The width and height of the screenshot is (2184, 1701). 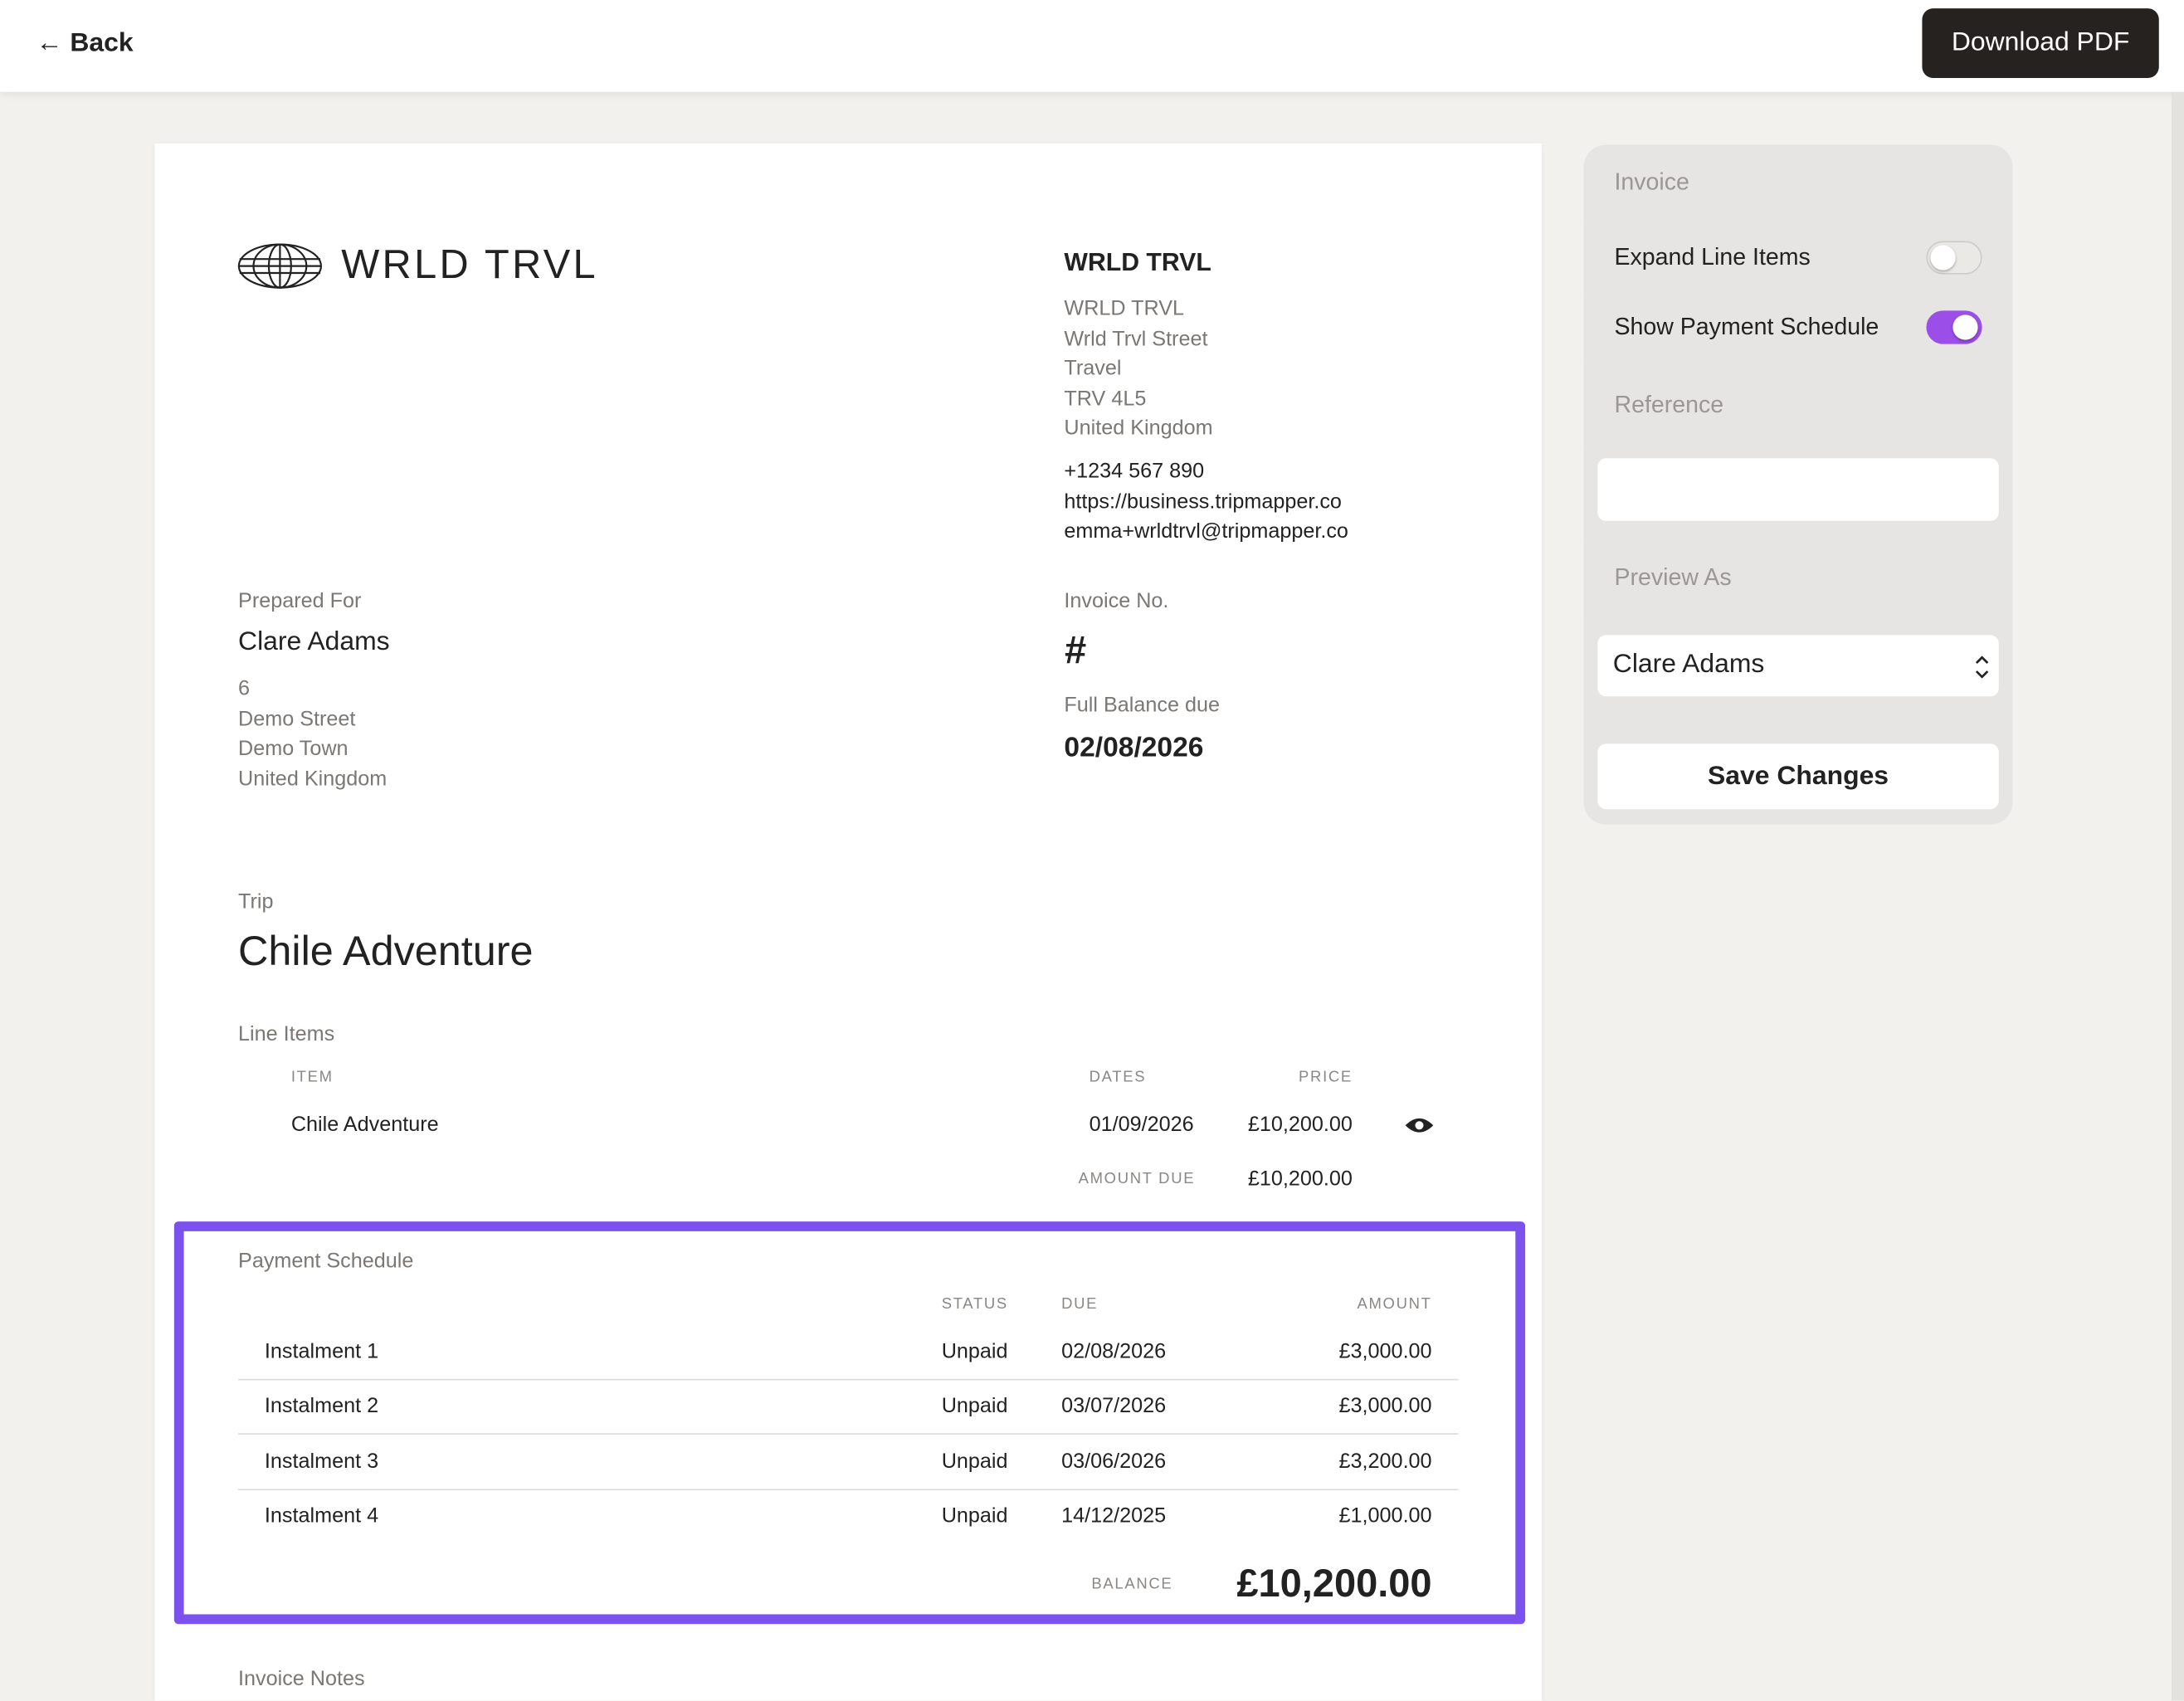 I want to click on balance-due-label: Full Balance due, so click(x=1142, y=705).